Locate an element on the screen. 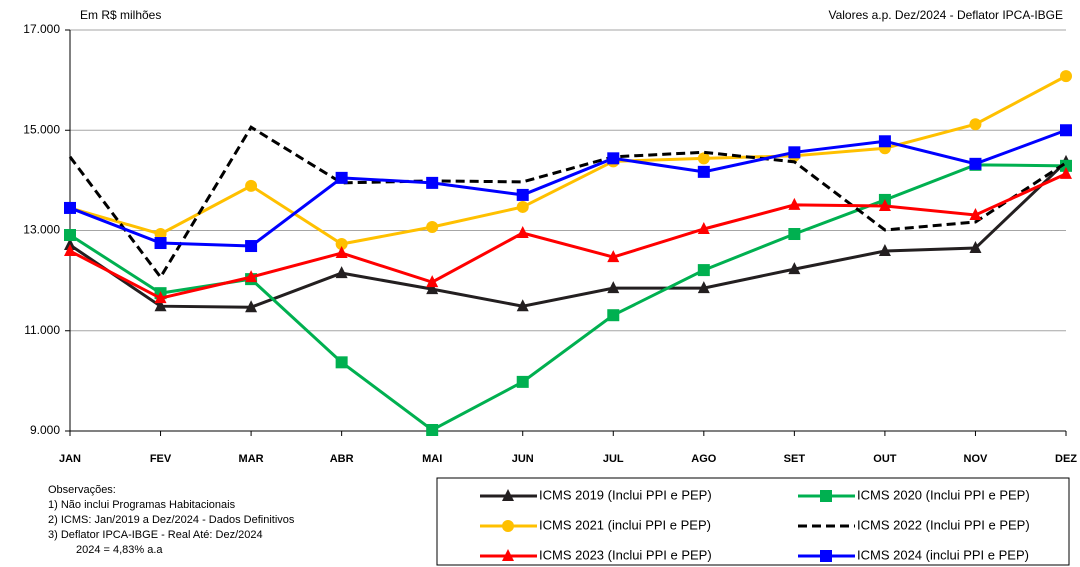 This screenshot has width=1080, height=567. legend-box is located at coordinates (753, 521).